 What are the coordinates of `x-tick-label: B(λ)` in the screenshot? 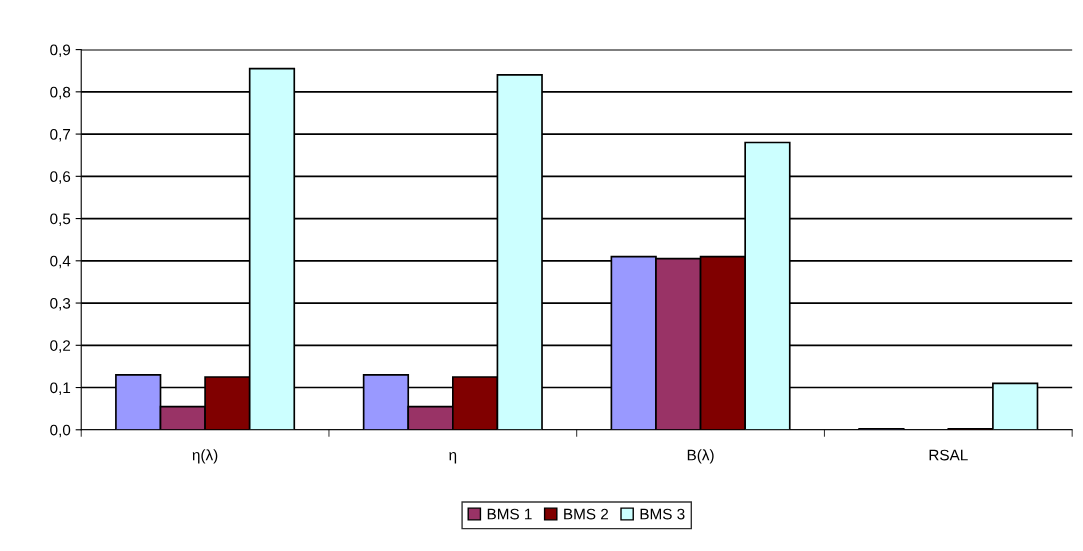 It's located at (700, 456).